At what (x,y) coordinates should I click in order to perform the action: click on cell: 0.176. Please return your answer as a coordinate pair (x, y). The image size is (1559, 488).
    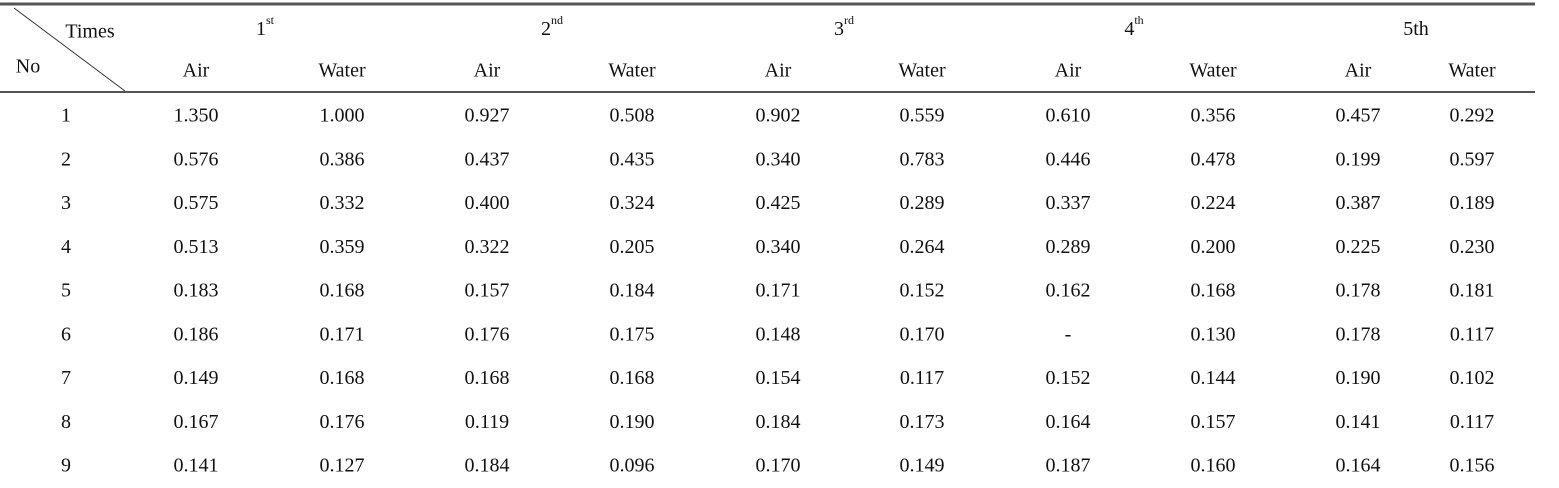
    Looking at the image, I should click on (342, 422).